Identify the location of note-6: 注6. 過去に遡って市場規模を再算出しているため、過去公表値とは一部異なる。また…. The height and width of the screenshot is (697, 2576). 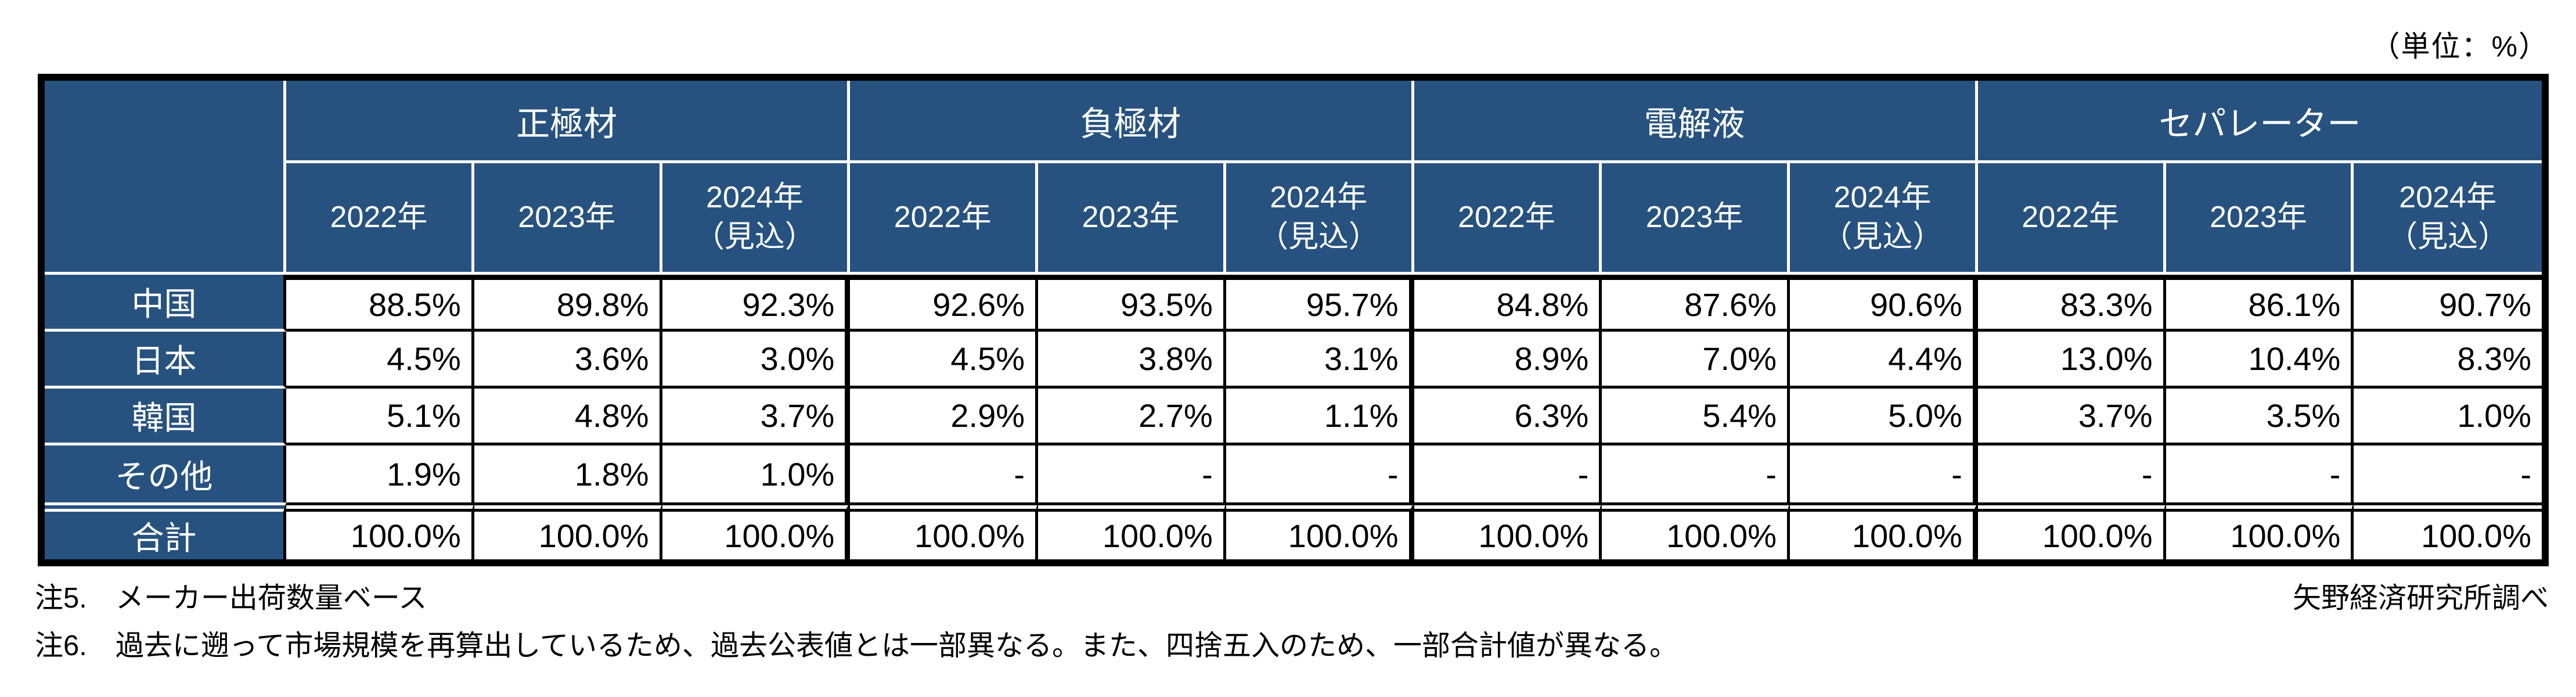
(856, 646).